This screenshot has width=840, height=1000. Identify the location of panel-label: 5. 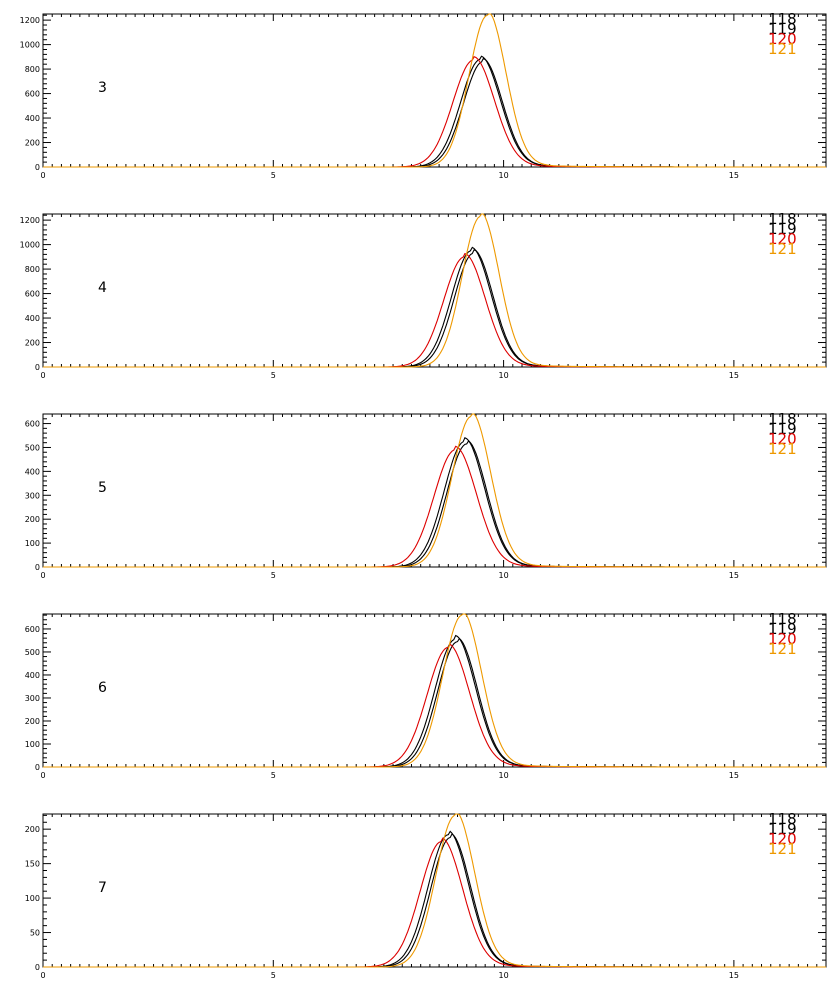
(102, 488).